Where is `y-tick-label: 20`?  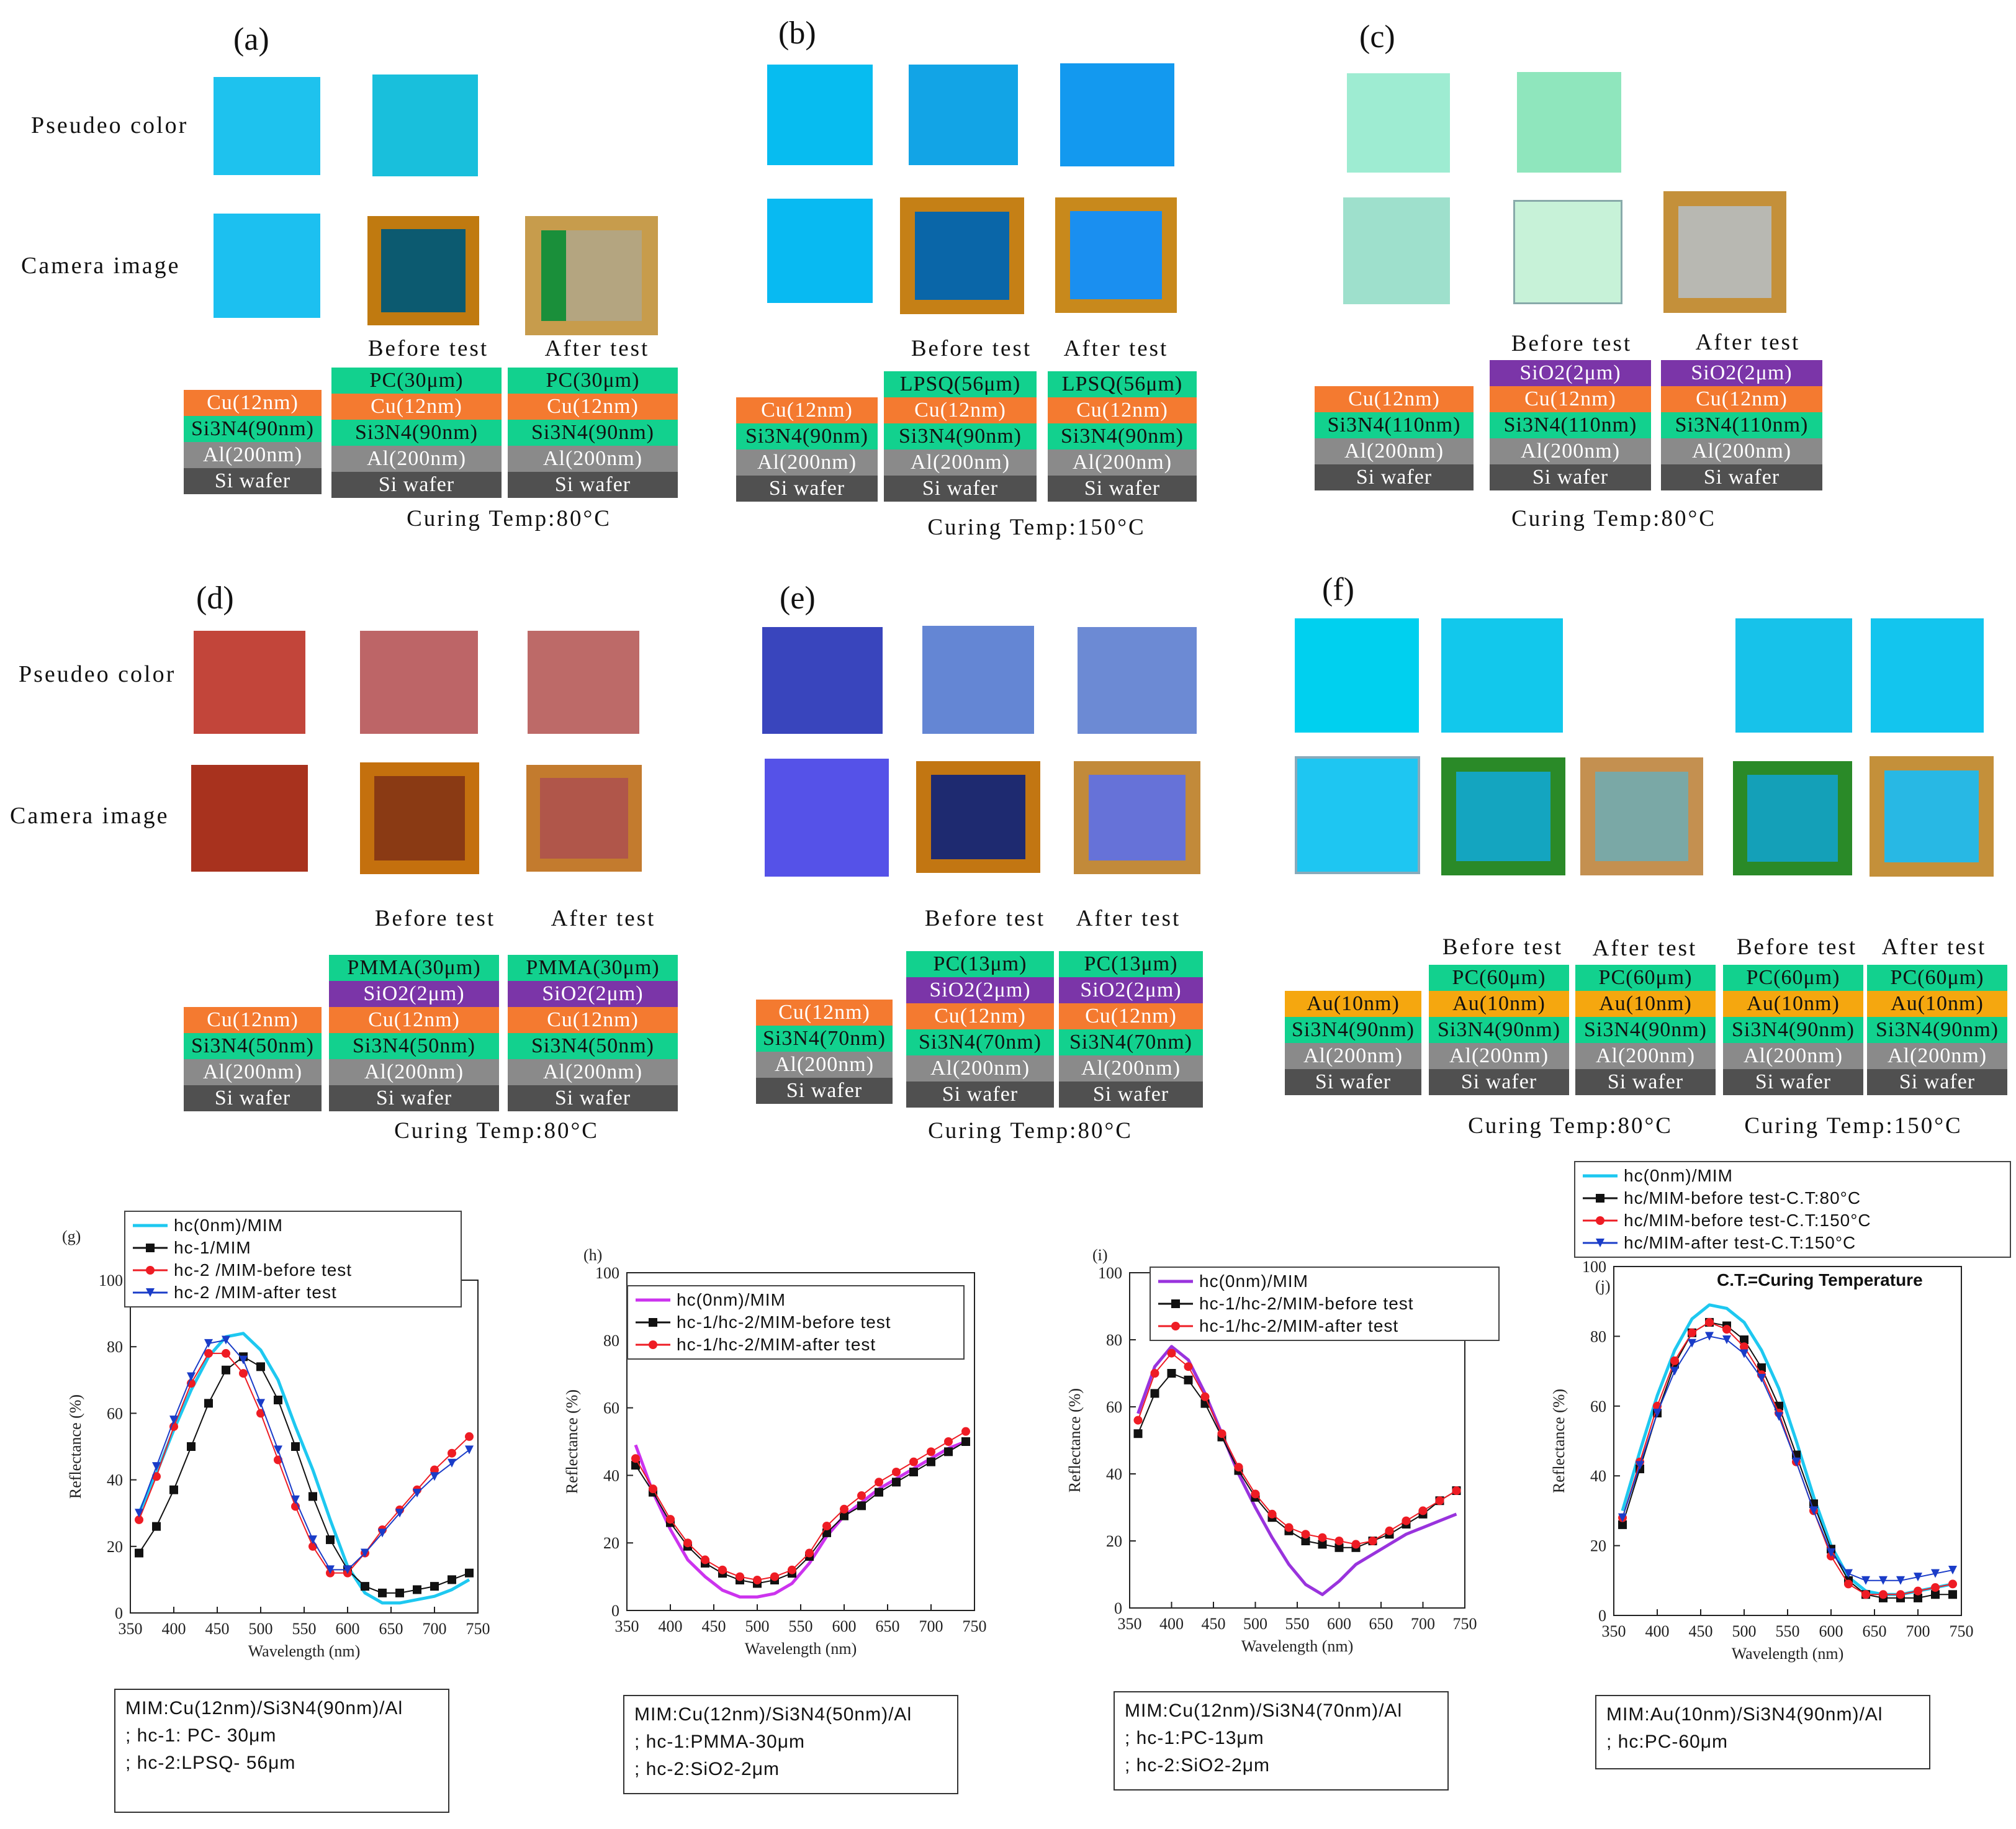 y-tick-label: 20 is located at coordinates (115, 1547).